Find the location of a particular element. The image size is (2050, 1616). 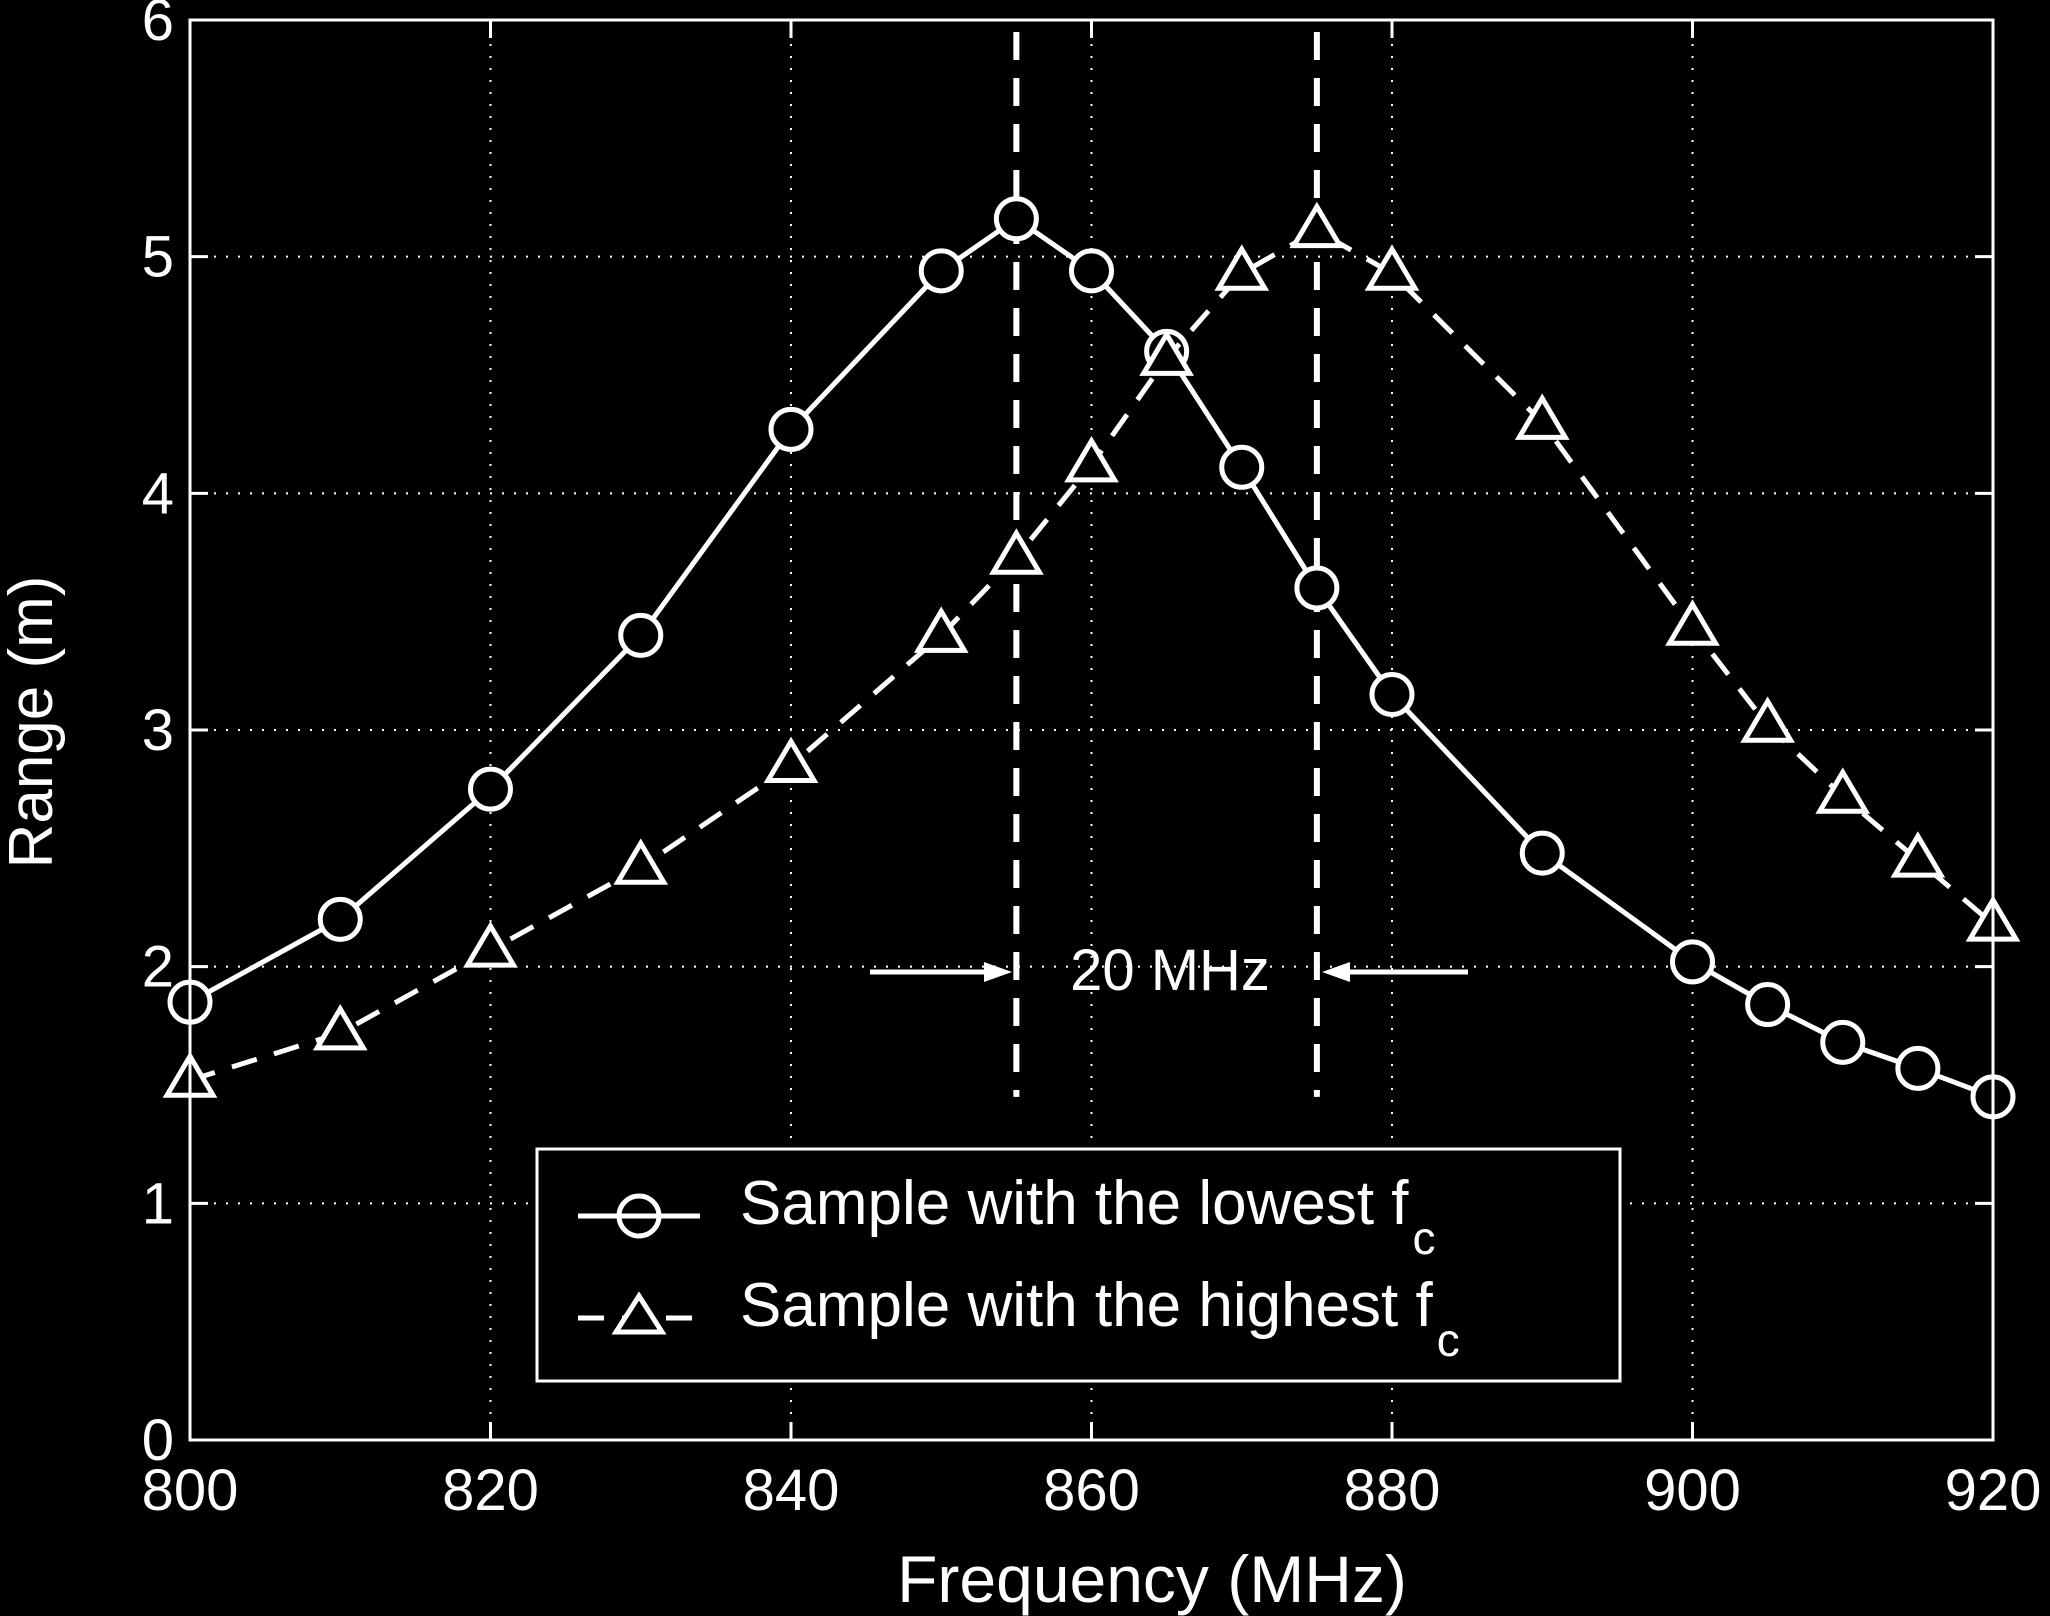

x-tick-label: 880 is located at coordinates (1392, 1490).